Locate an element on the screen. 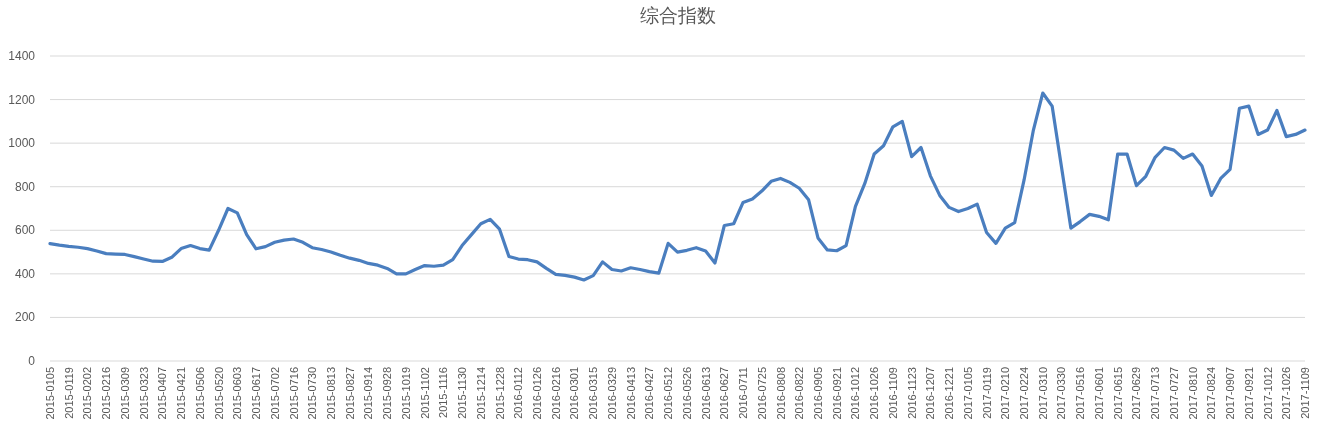 This screenshot has width=1317, height=439. x-tick-label: 2015-0827 is located at coordinates (349, 393).